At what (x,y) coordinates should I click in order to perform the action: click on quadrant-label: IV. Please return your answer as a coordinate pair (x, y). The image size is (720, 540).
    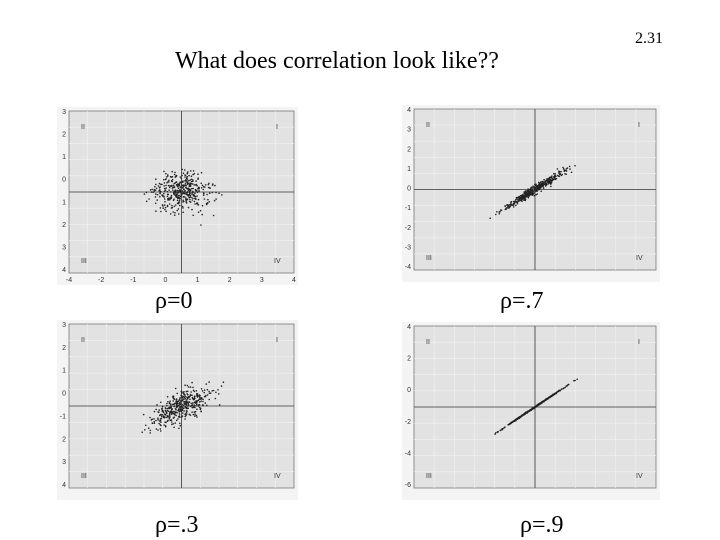
    Looking at the image, I should click on (639, 258).